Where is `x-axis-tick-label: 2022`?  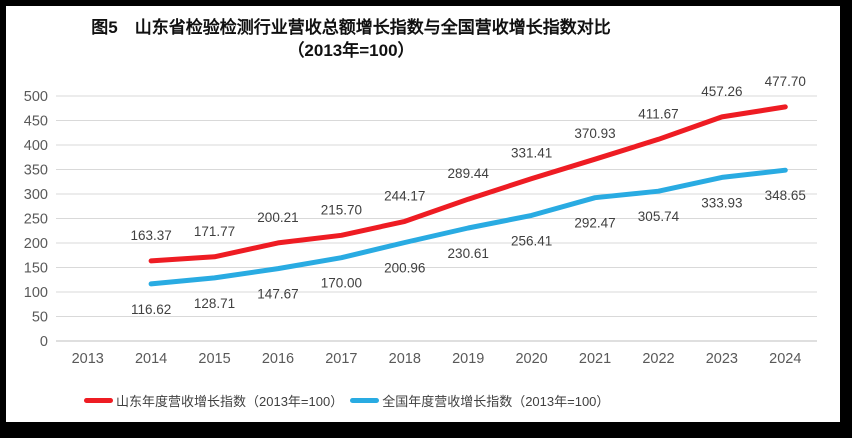 x-axis-tick-label: 2022 is located at coordinates (658, 359).